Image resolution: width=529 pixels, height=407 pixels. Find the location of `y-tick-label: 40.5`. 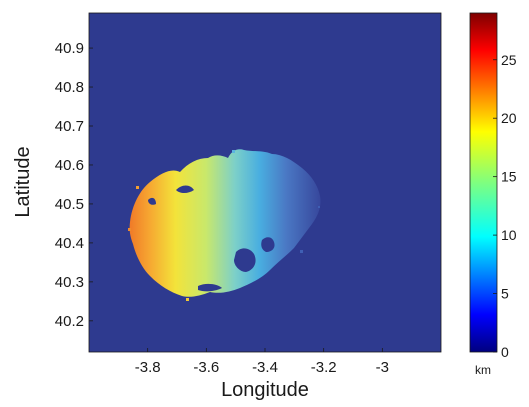

y-tick-label: 40.5 is located at coordinates (69, 204).